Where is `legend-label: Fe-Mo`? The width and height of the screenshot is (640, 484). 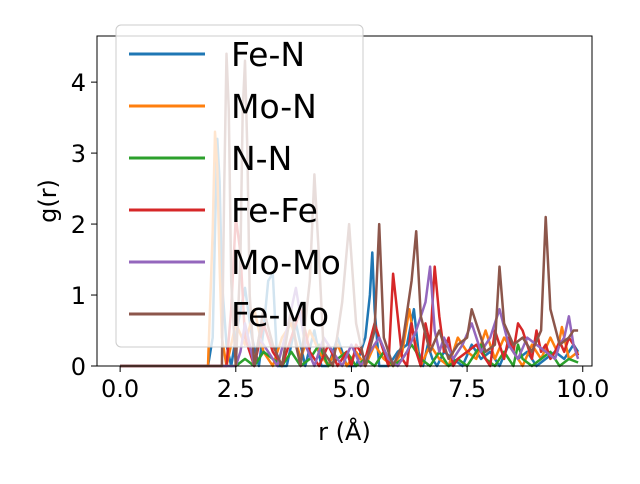
legend-label: Fe-Mo is located at coordinates (280, 314).